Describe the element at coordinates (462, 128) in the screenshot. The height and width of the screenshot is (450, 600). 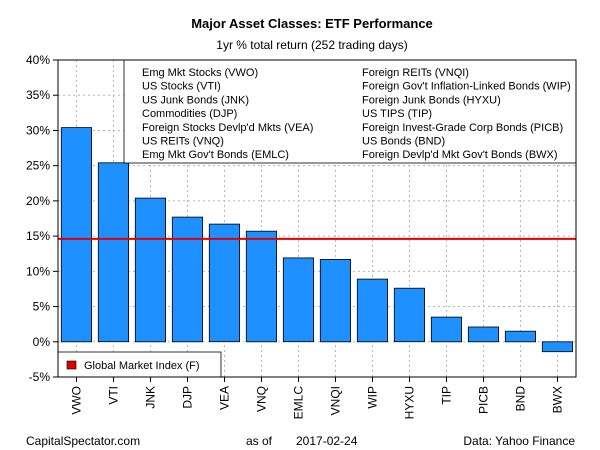
I see `legend-entry-right: Foreign Invest-Grade Corp Bonds (PICB)` at that location.